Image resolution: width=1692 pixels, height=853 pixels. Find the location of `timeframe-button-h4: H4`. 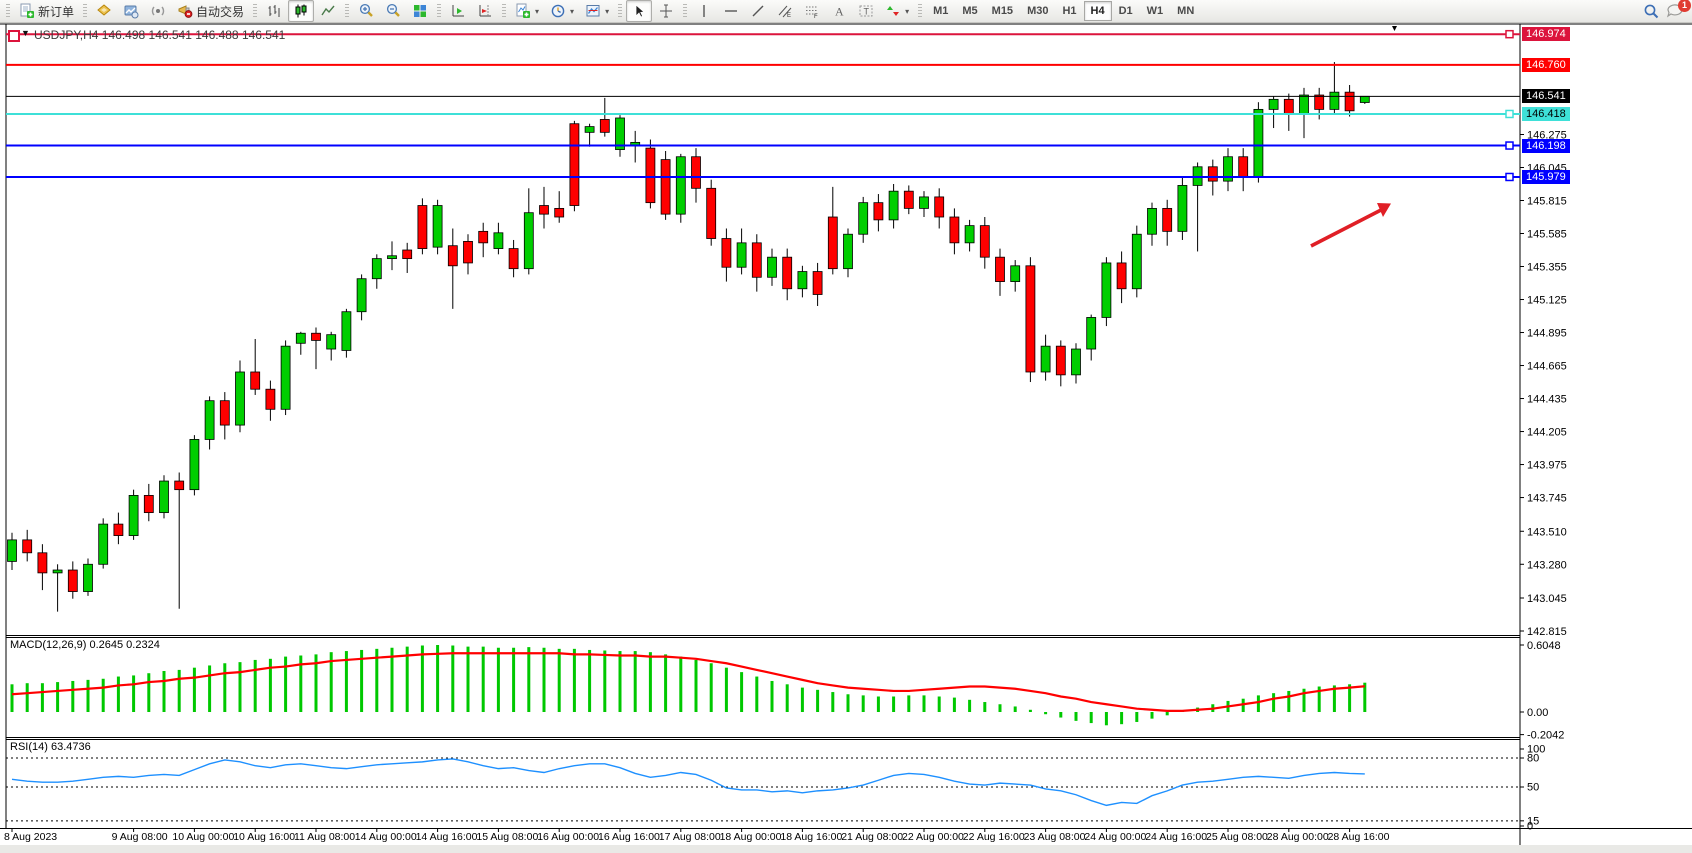

timeframe-button-h4: H4 is located at coordinates (1097, 11).